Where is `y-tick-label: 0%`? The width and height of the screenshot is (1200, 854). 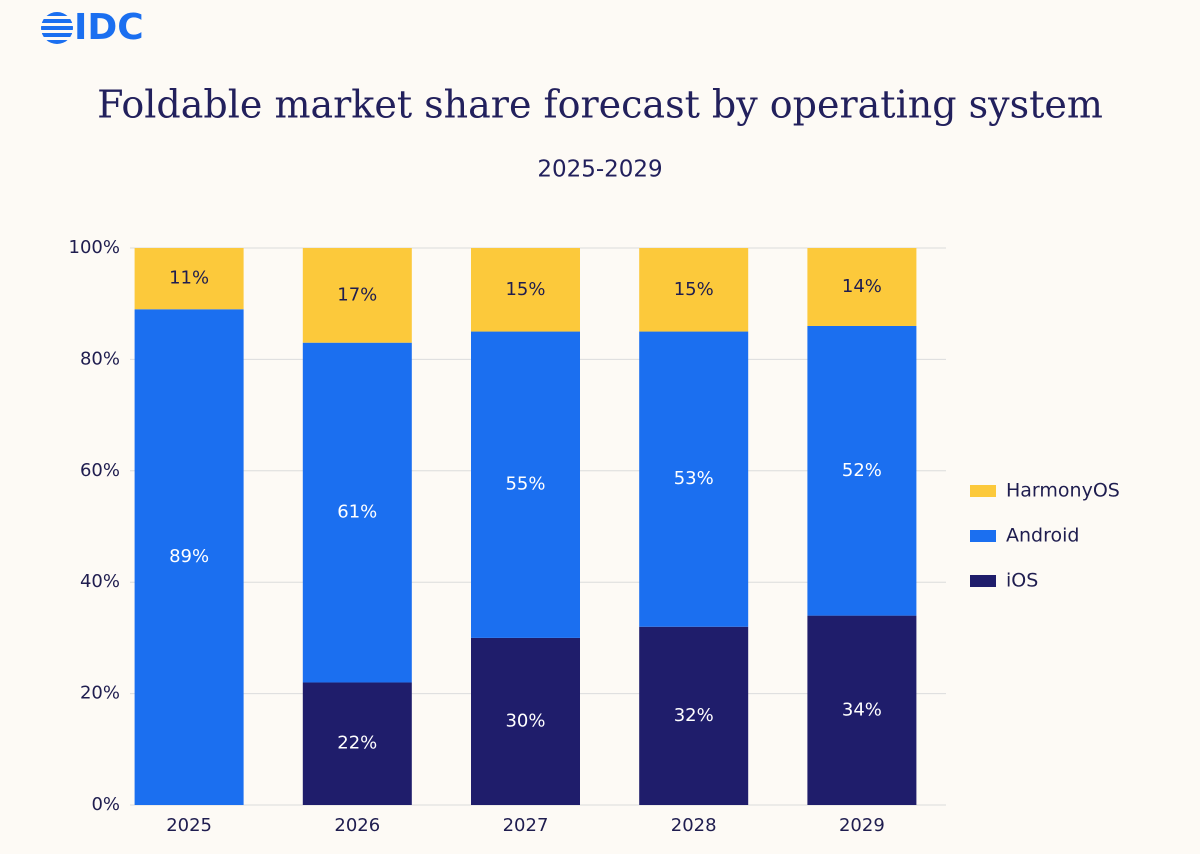
y-tick-label: 0% is located at coordinates (105, 804).